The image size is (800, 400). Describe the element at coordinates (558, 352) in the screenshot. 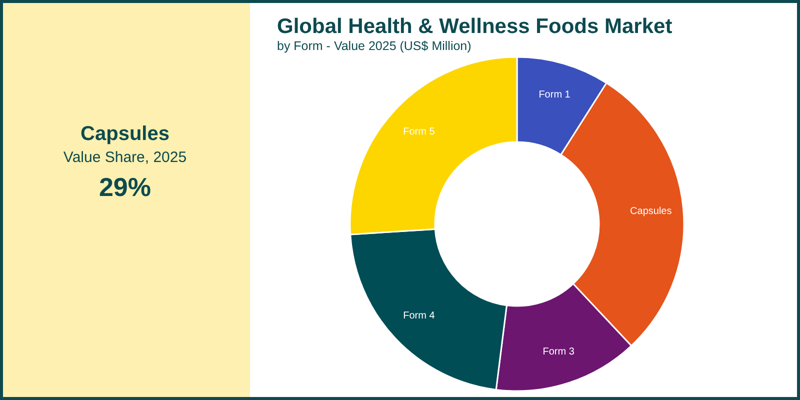

I see `slice-label: Form 3` at that location.